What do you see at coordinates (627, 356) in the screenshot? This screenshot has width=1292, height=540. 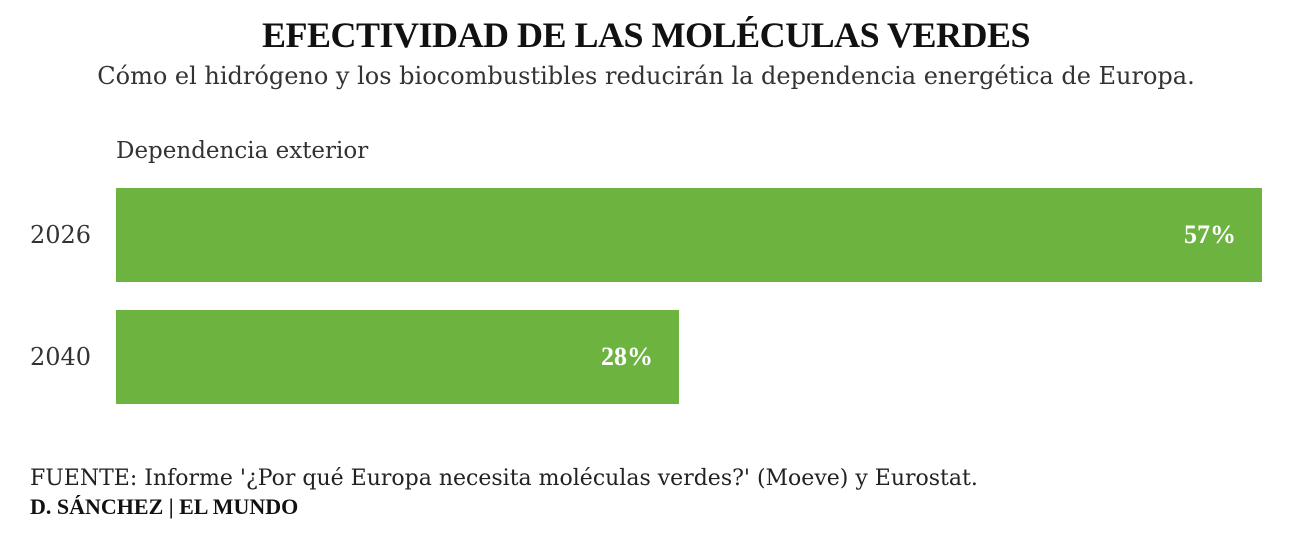 I see `bar-value-label-2040: 28%` at bounding box center [627, 356].